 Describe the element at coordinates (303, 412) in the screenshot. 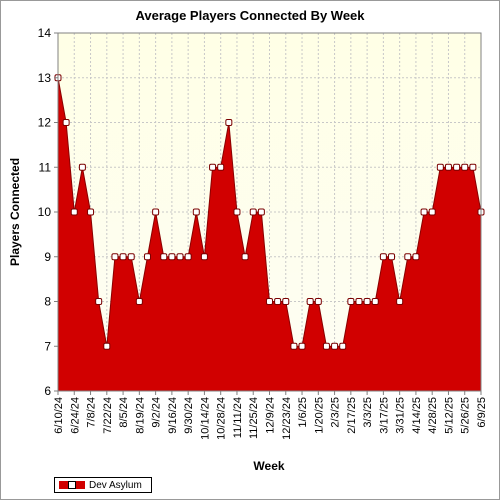

I see `x-tick-label: 1/6/25` at that location.